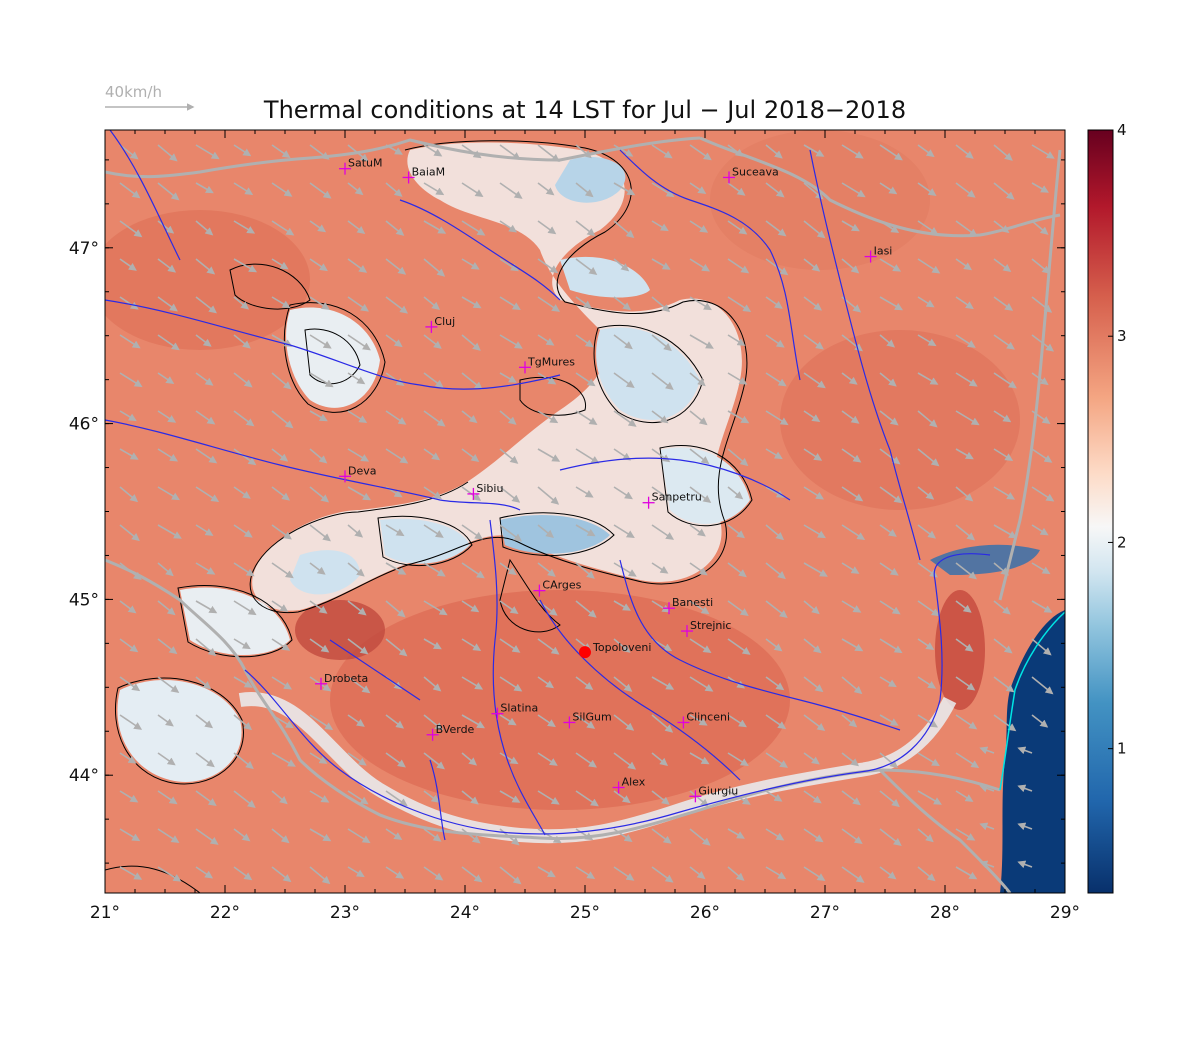 Image resolution: width=1200 pixels, height=1050 pixels. I want to click on city-marker: SatuM, so click(361, 166).